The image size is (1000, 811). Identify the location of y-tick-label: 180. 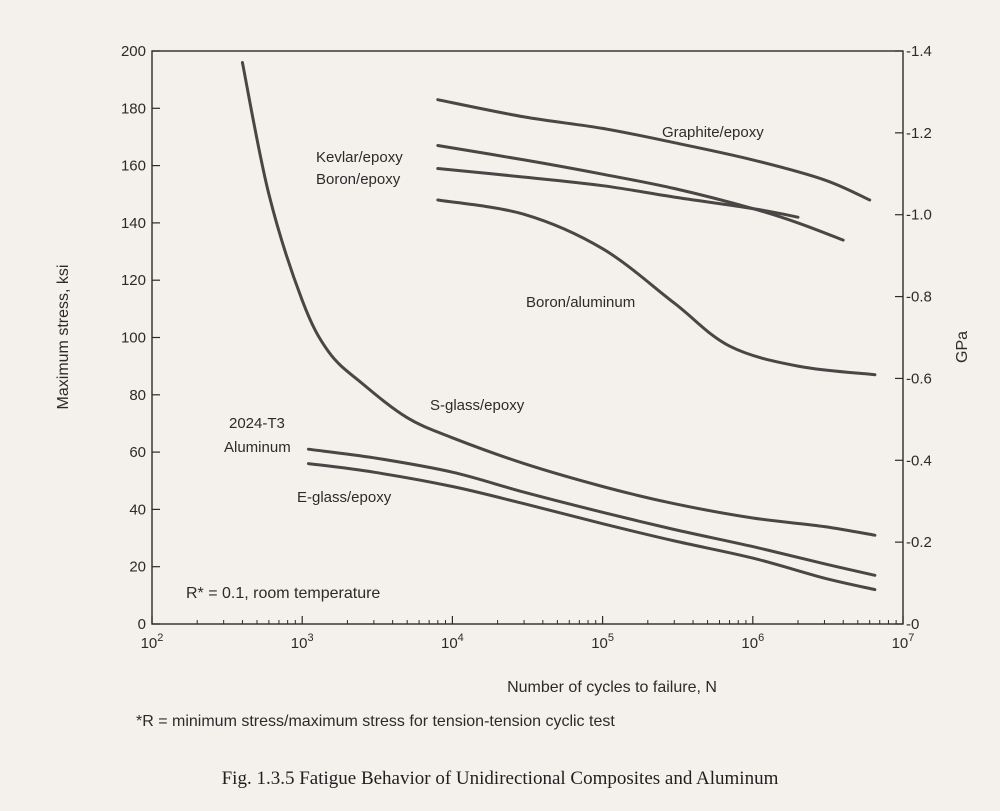
(133, 108).